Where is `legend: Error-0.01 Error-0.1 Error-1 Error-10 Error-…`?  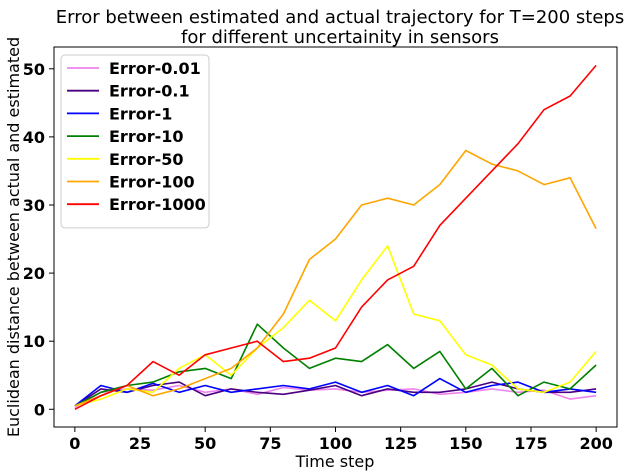
legend: Error-0.01 Error-0.1 Error-1 Error-10 Error-… is located at coordinates (135, 141).